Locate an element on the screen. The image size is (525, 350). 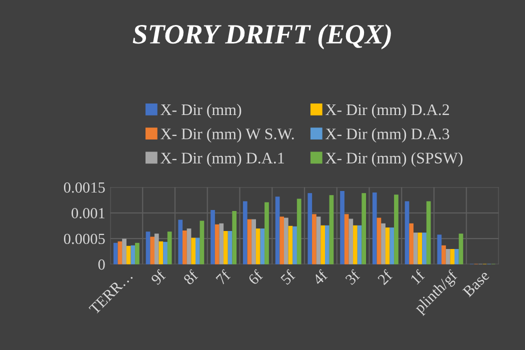
legend-label: X- Dir (mm) is located at coordinates (201, 111).